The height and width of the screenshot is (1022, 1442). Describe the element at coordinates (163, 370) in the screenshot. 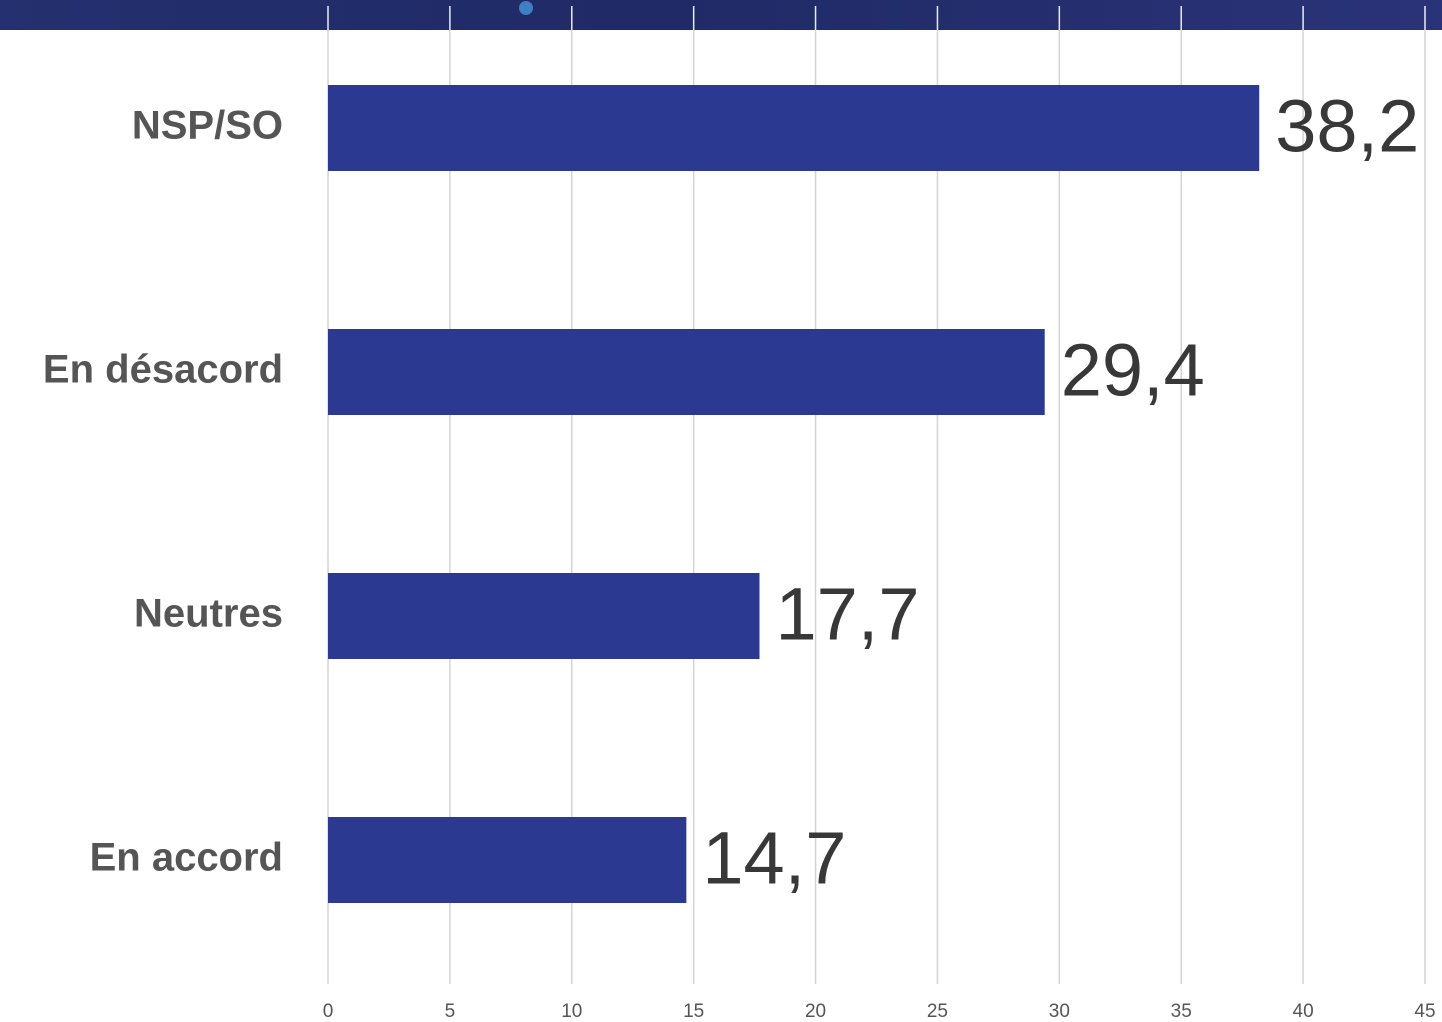

I see `y-tick-label: En désacord` at that location.